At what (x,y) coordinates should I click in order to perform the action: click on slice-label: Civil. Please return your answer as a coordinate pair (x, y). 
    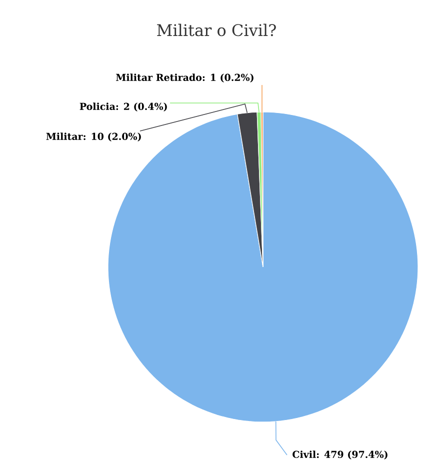
    Looking at the image, I should click on (304, 454).